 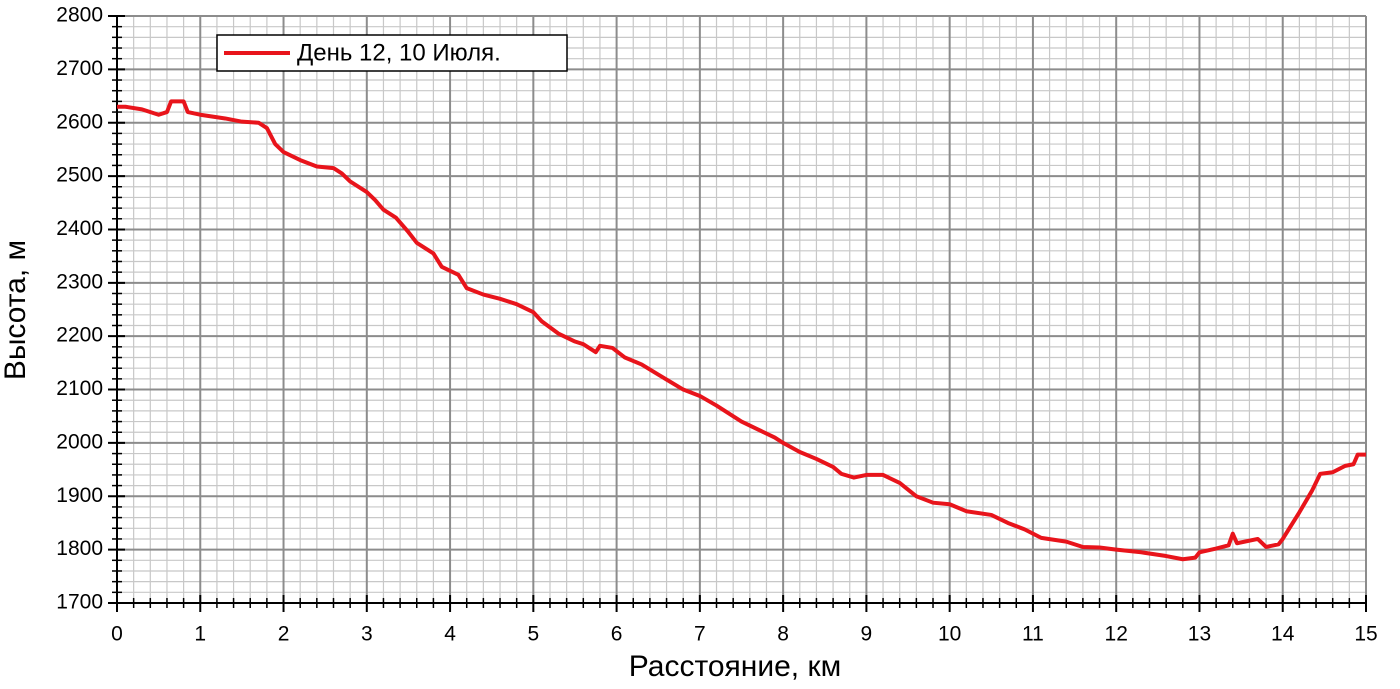 I want to click on x-tick-label: 11, so click(x=1033, y=634).